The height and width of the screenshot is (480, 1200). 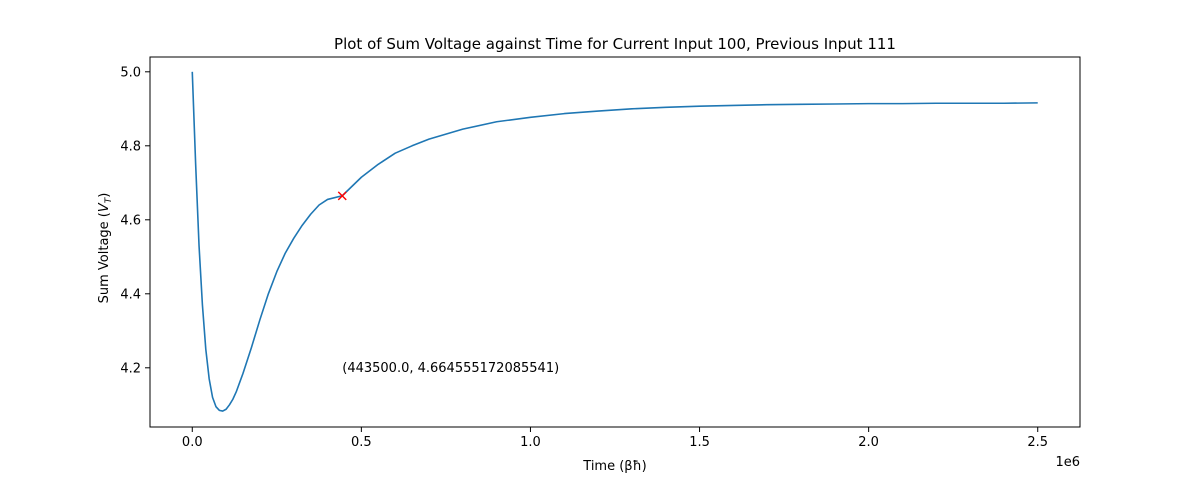 What do you see at coordinates (1067, 462) in the screenshot?
I see `x-offset-text: 1e6` at bounding box center [1067, 462].